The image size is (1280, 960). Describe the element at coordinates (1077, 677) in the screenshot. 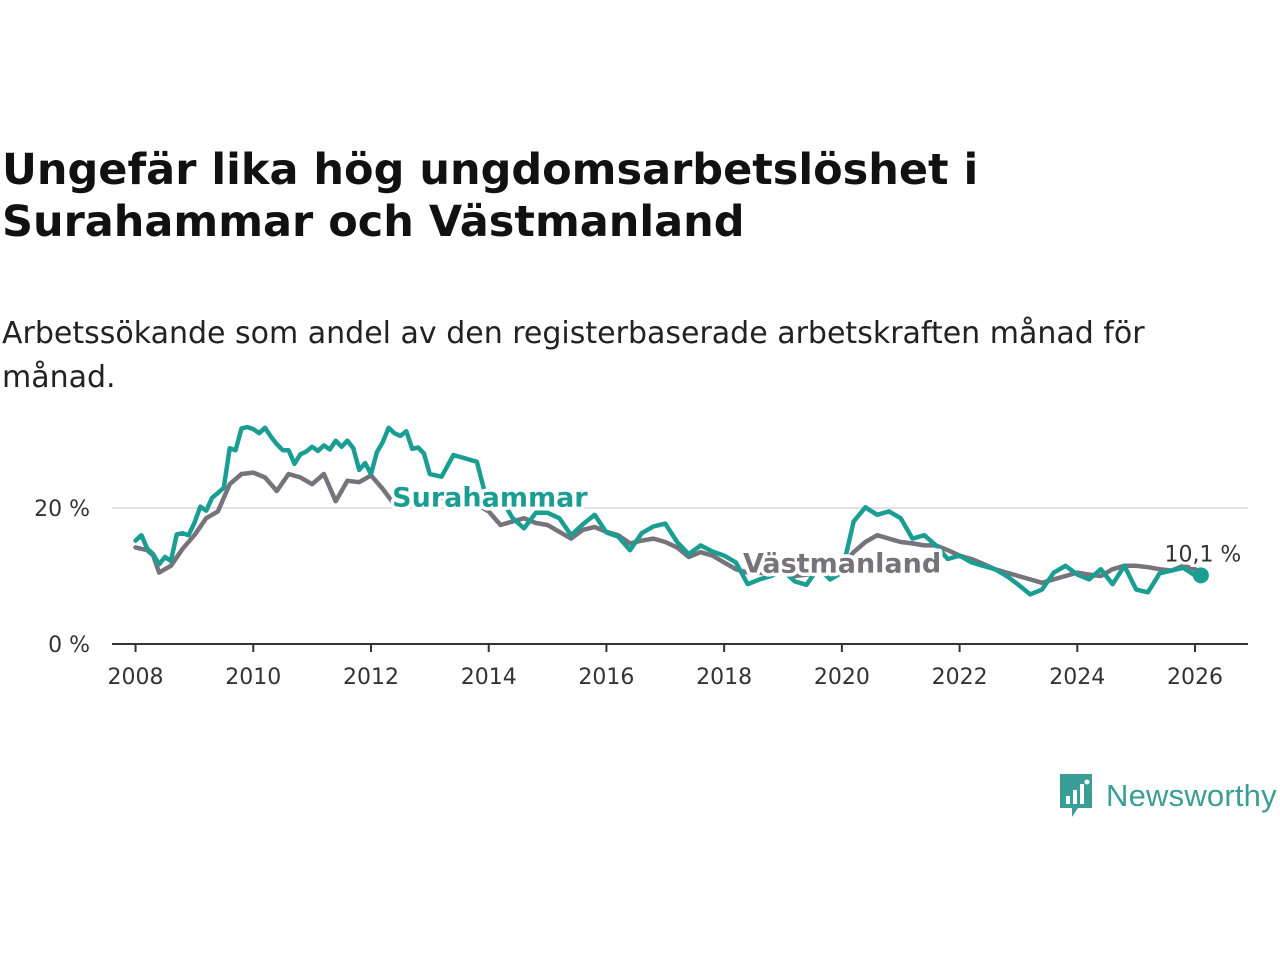

I see `x-tick-label: 2024` at that location.